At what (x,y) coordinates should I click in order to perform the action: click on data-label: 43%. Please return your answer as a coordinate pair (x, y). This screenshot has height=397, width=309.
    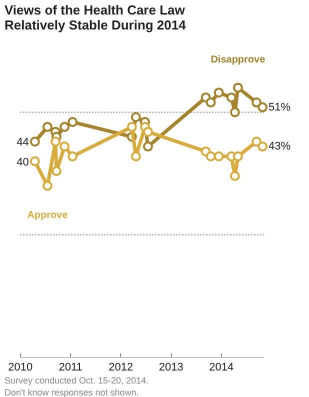
    Looking at the image, I should click on (279, 146).